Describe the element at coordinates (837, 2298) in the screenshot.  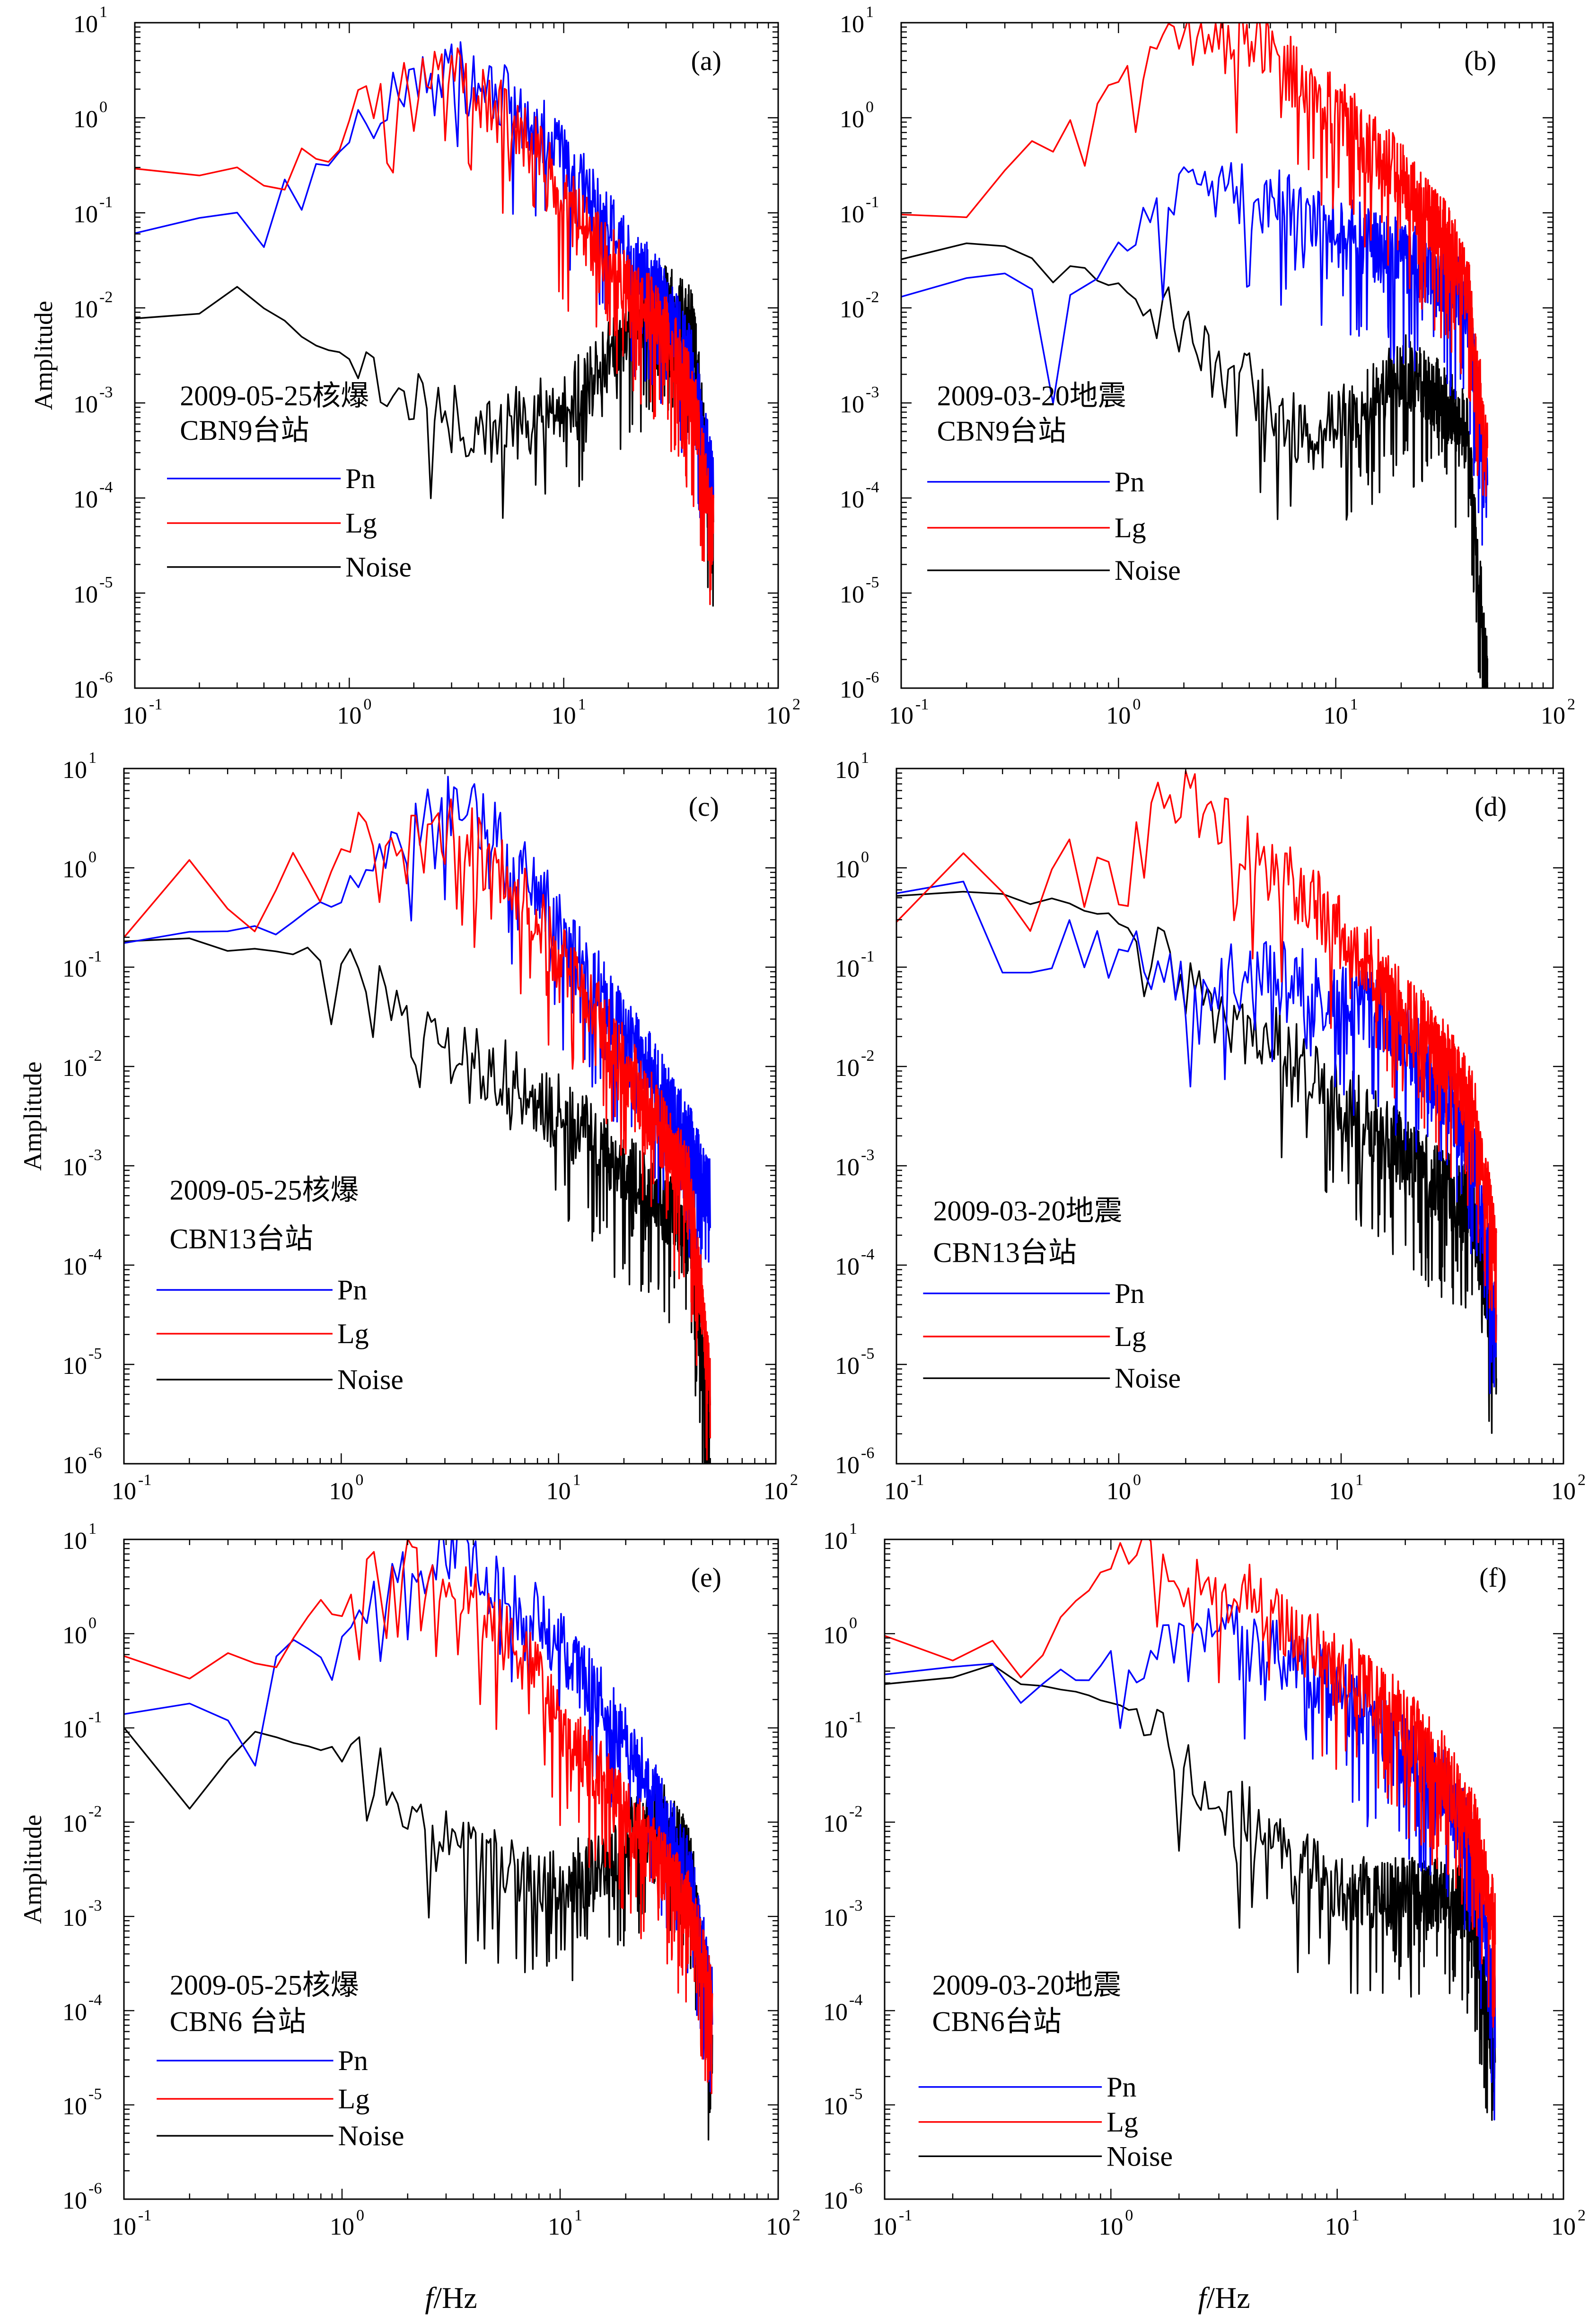
I see `x-axis-labels: f/Hz f/Hz` at that location.